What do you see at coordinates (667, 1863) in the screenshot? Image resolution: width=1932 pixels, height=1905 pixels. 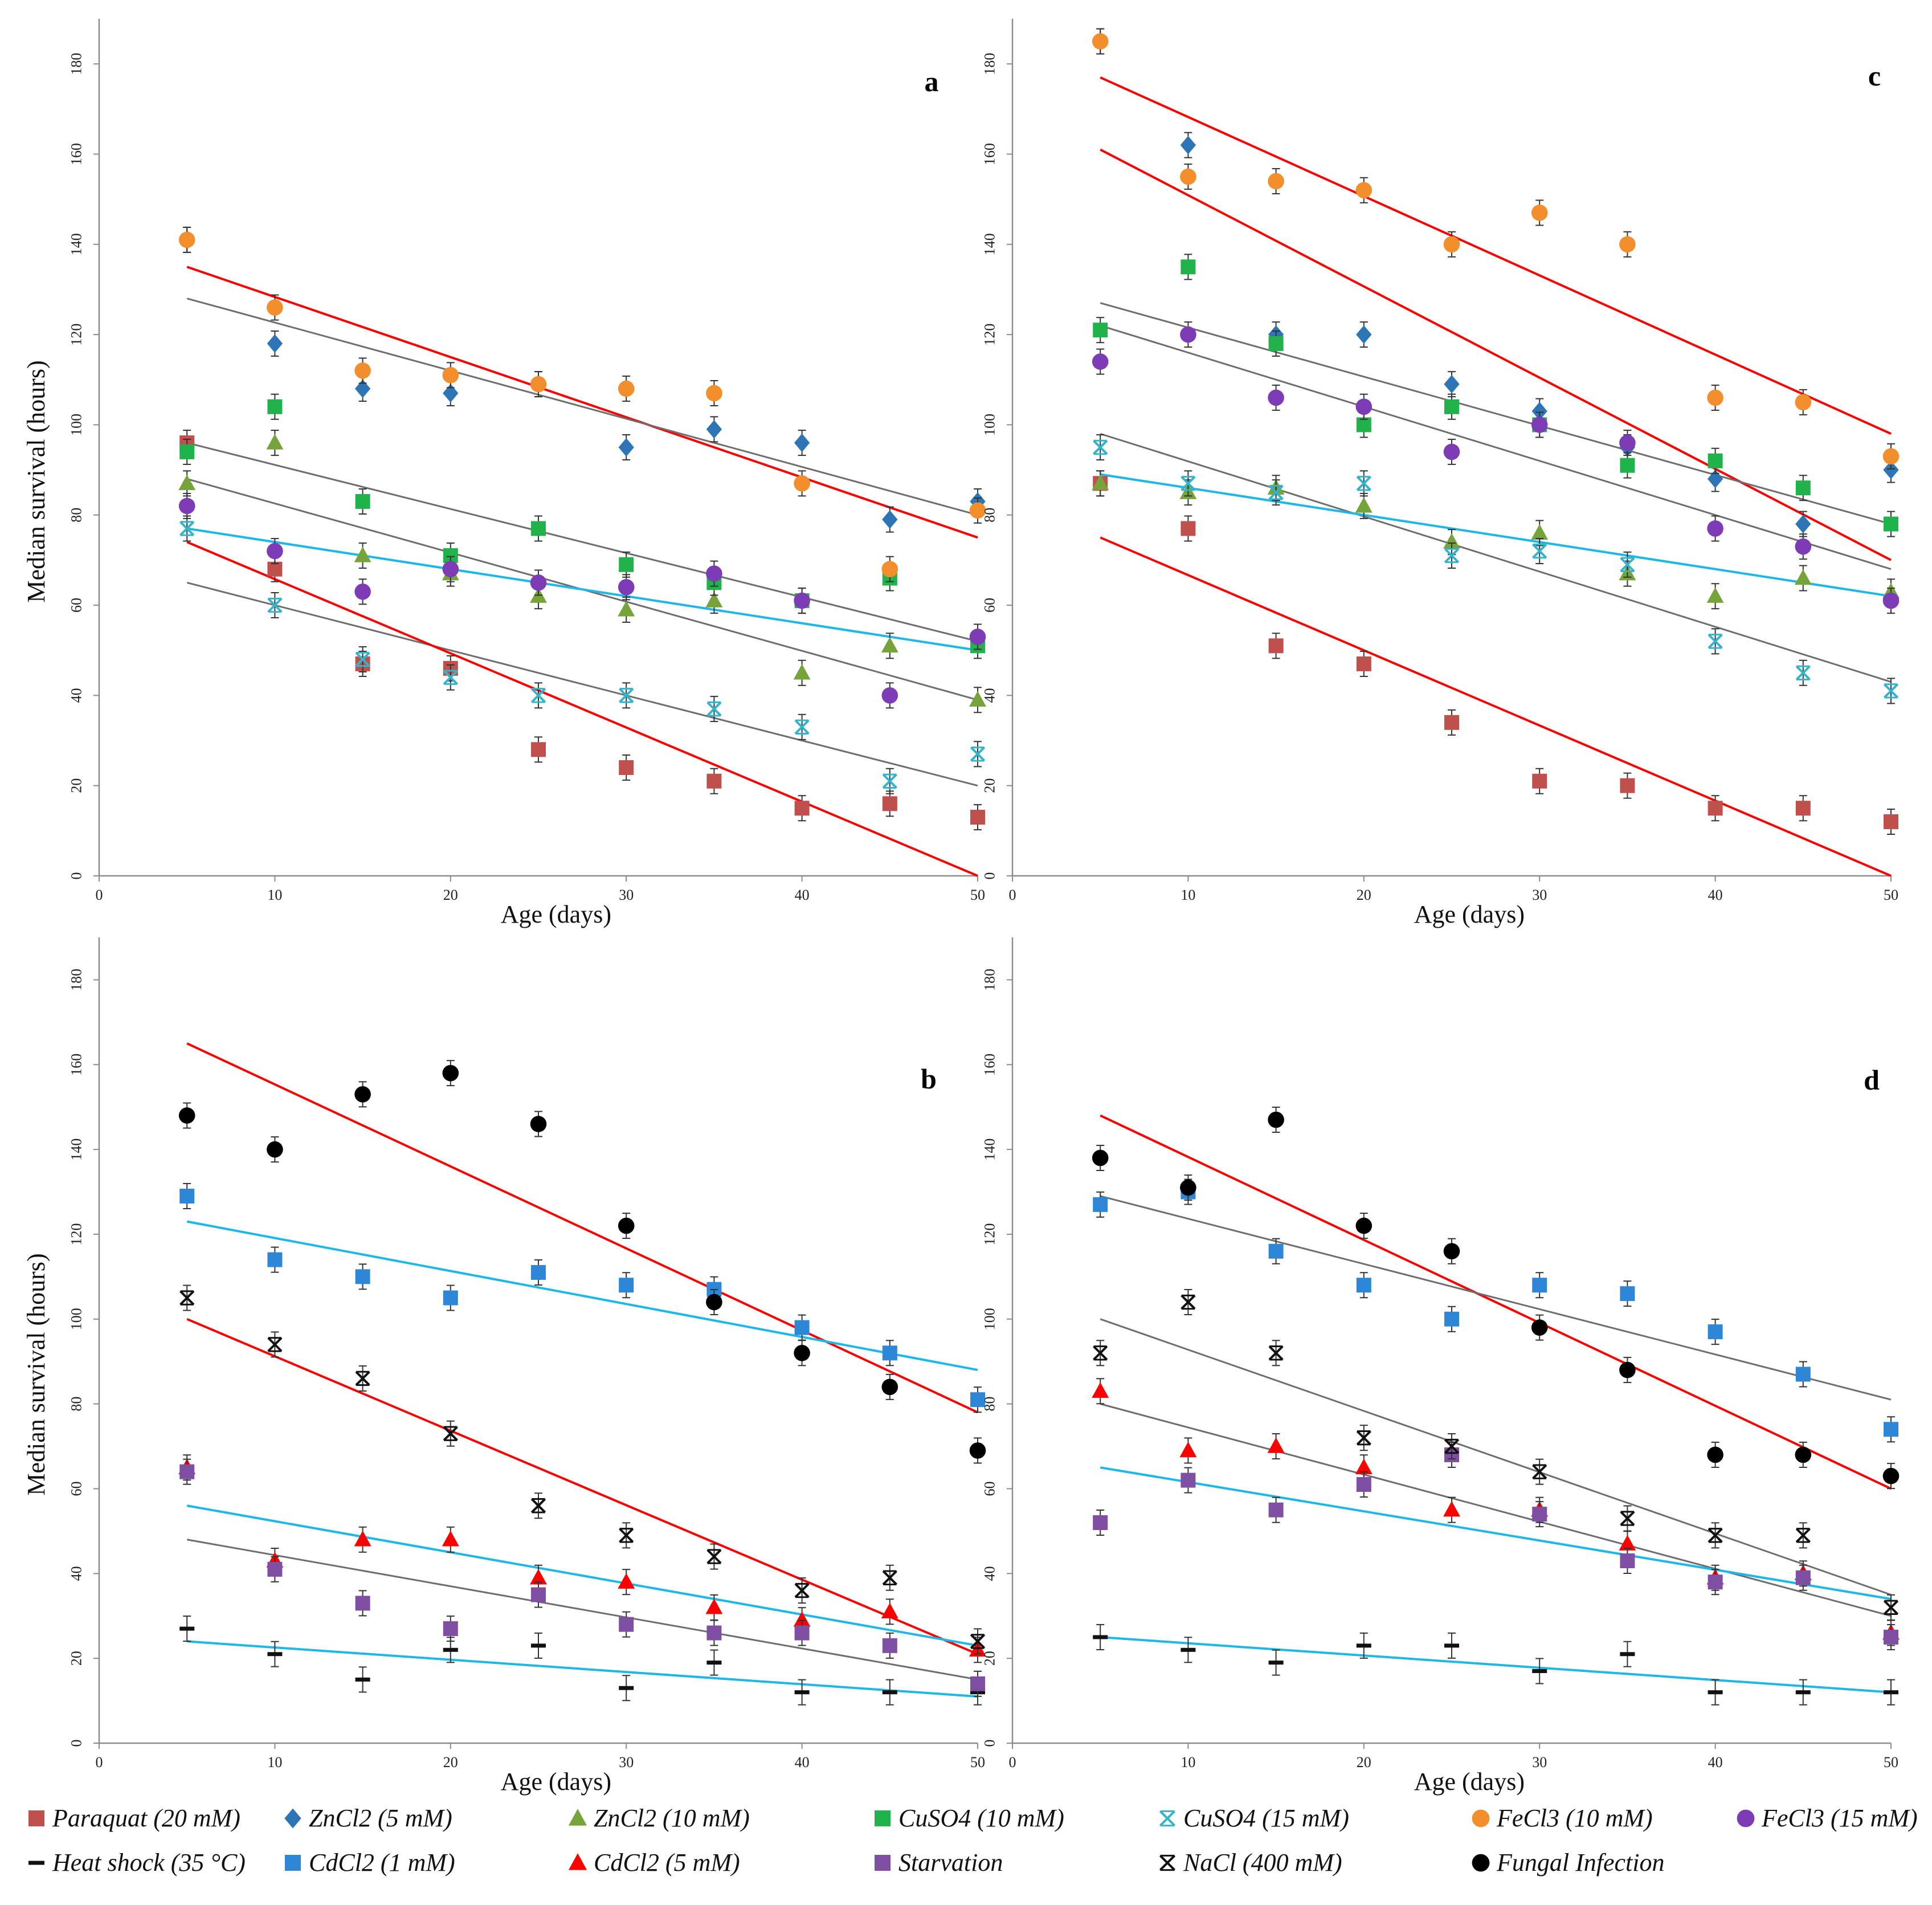 I see `legend-label-cdcl2_5: CdCl2 (5 mM)` at bounding box center [667, 1863].